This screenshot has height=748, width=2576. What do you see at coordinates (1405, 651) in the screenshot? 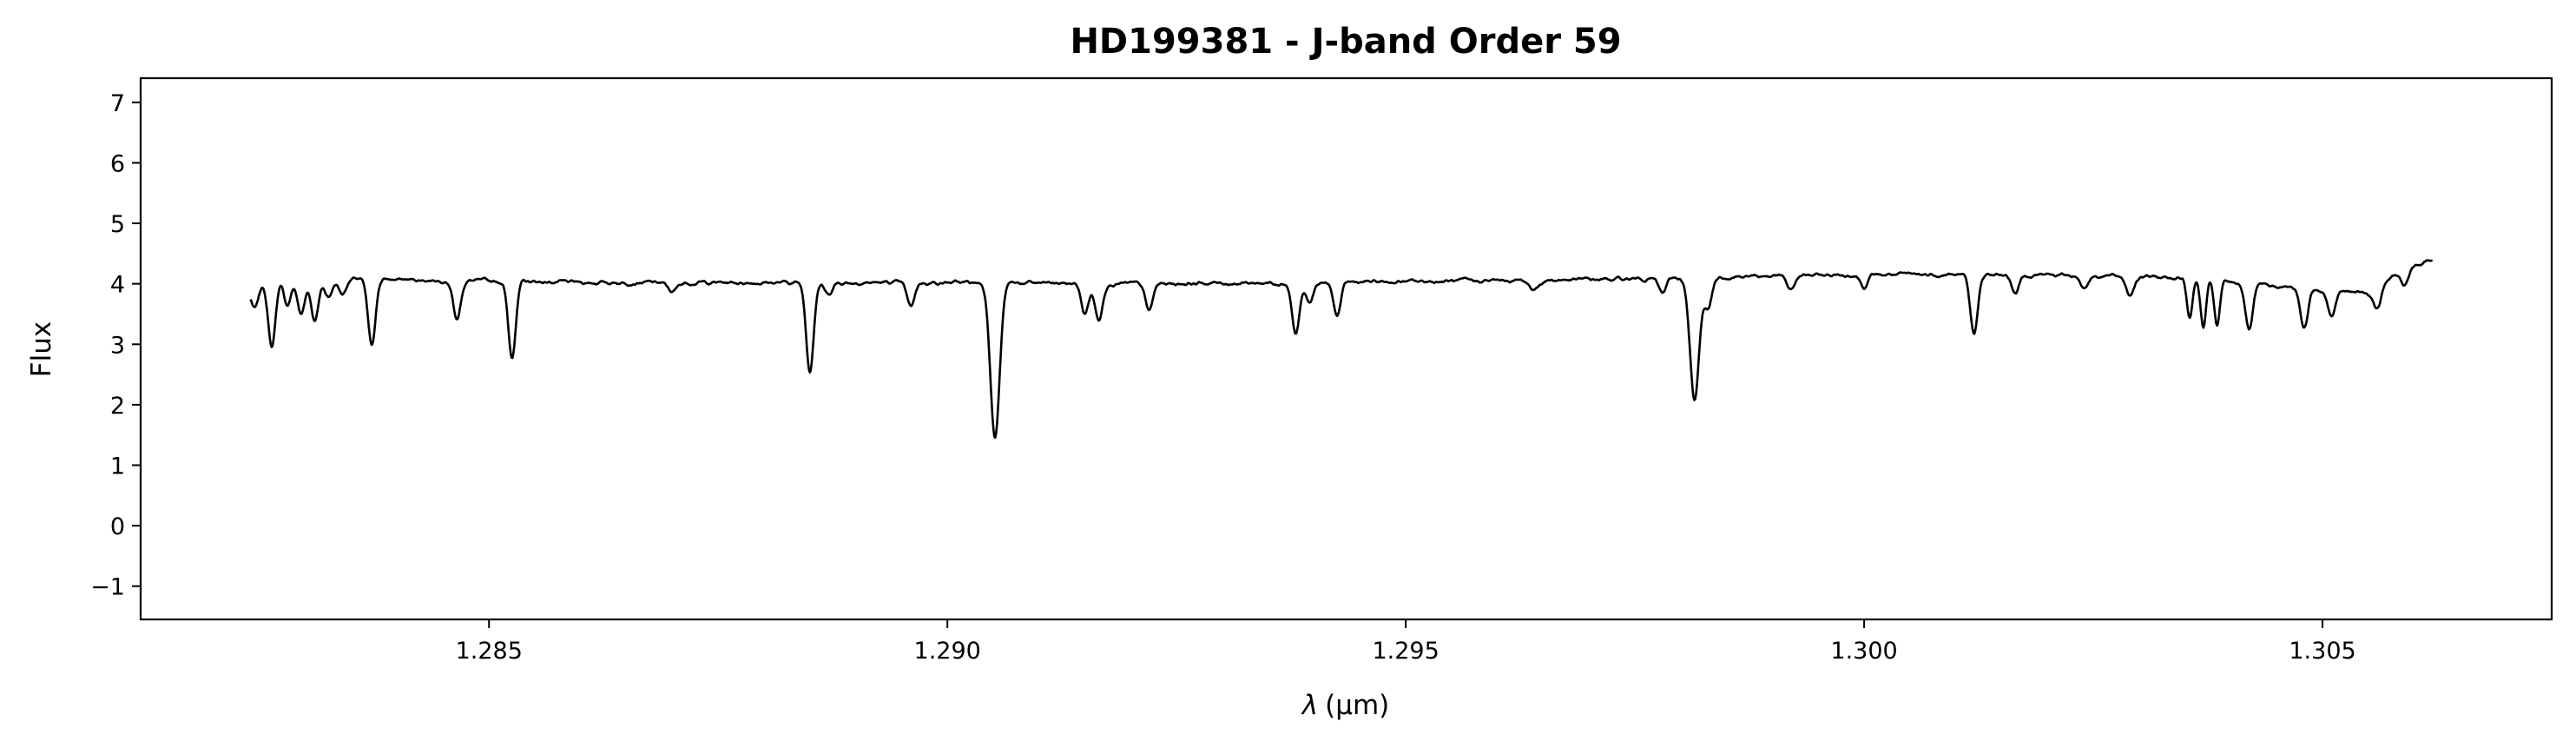
I see `x-tick-label: 1.295` at bounding box center [1405, 651].